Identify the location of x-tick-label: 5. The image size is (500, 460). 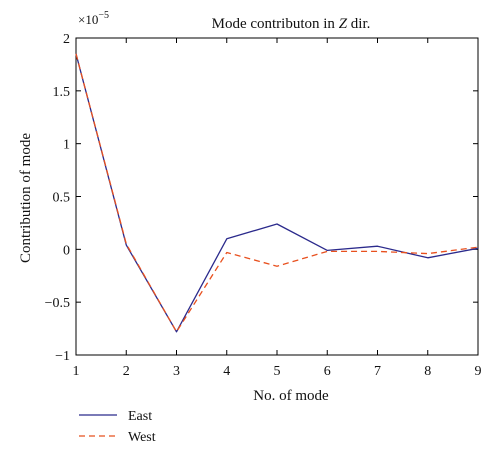
(277, 371).